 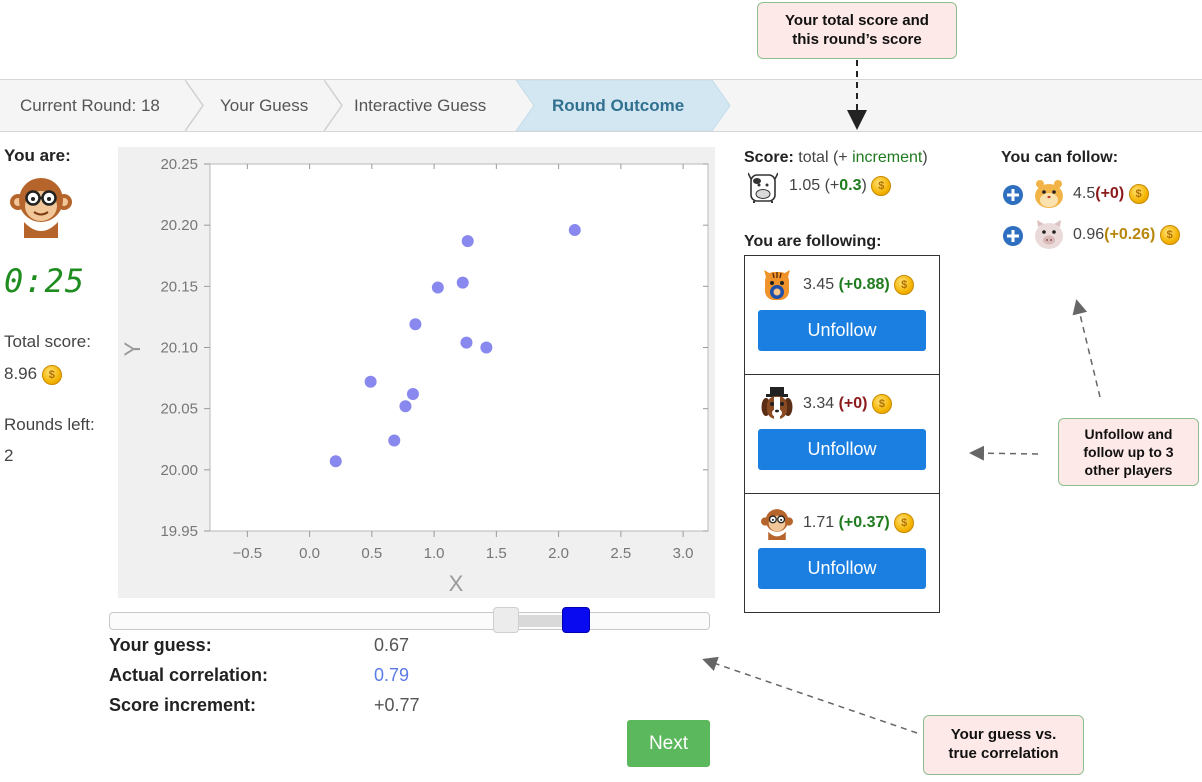 I want to click on y-tick-label: 20.15, so click(x=179, y=286).